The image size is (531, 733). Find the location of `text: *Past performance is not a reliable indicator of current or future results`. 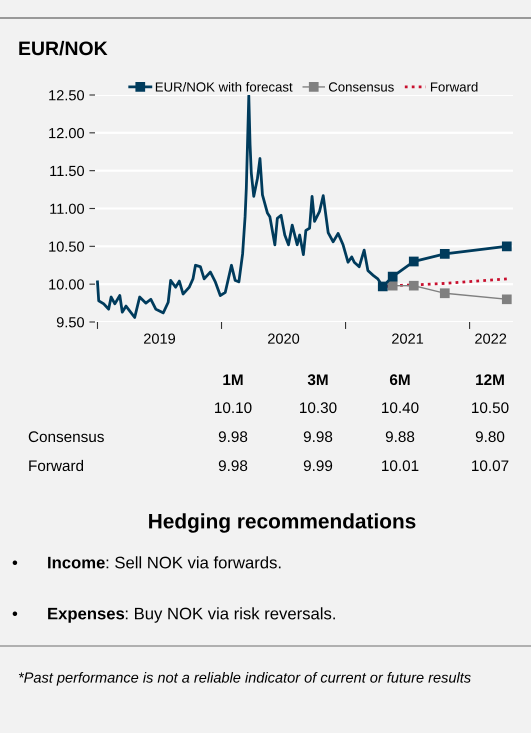

text: *Past performance is not a reliable indicator of current or future results is located at coordinates (244, 679).